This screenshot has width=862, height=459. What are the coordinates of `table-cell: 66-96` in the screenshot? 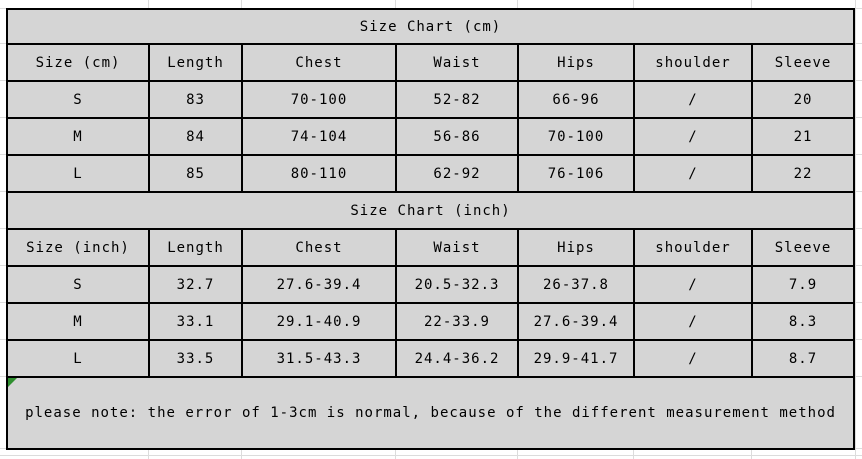 It's located at (576, 99).